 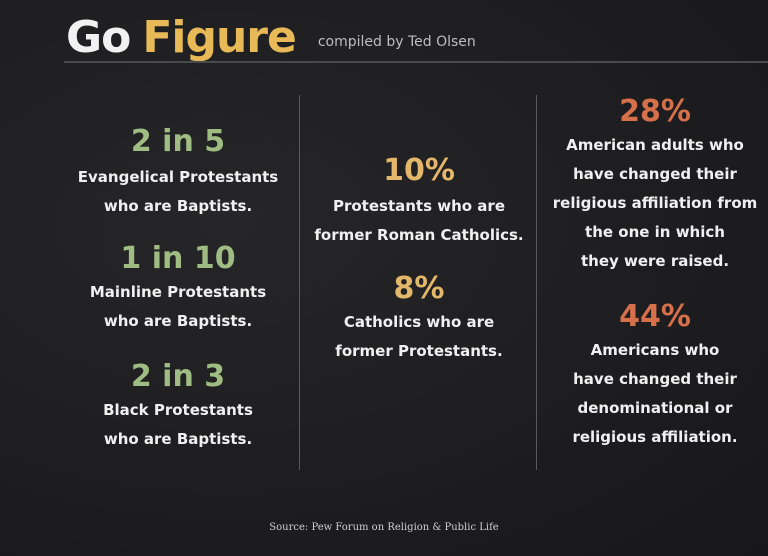 What do you see at coordinates (419, 322) in the screenshot?
I see `stat-desc-line: Catholics who are` at bounding box center [419, 322].